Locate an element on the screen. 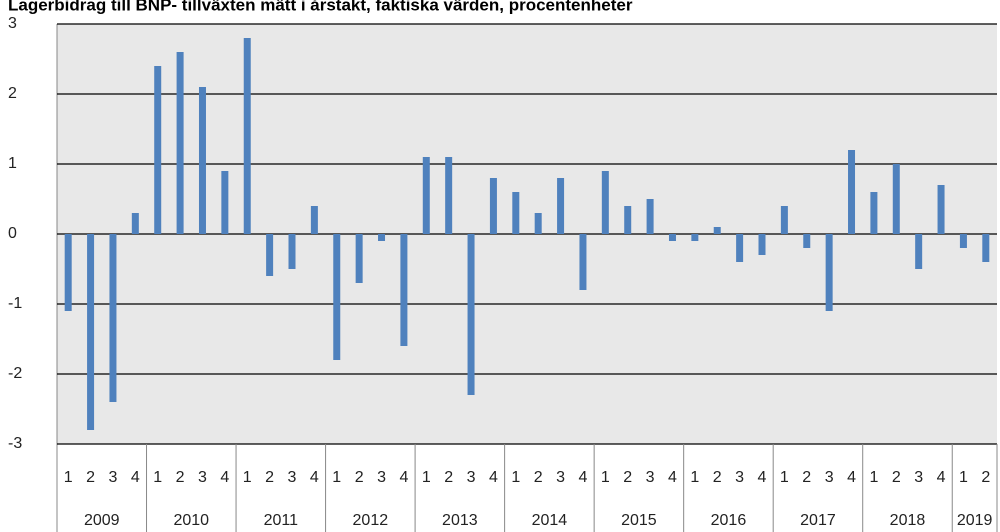 This screenshot has width=1000, height=532. y-tick-label: -1 is located at coordinates (15, 303).